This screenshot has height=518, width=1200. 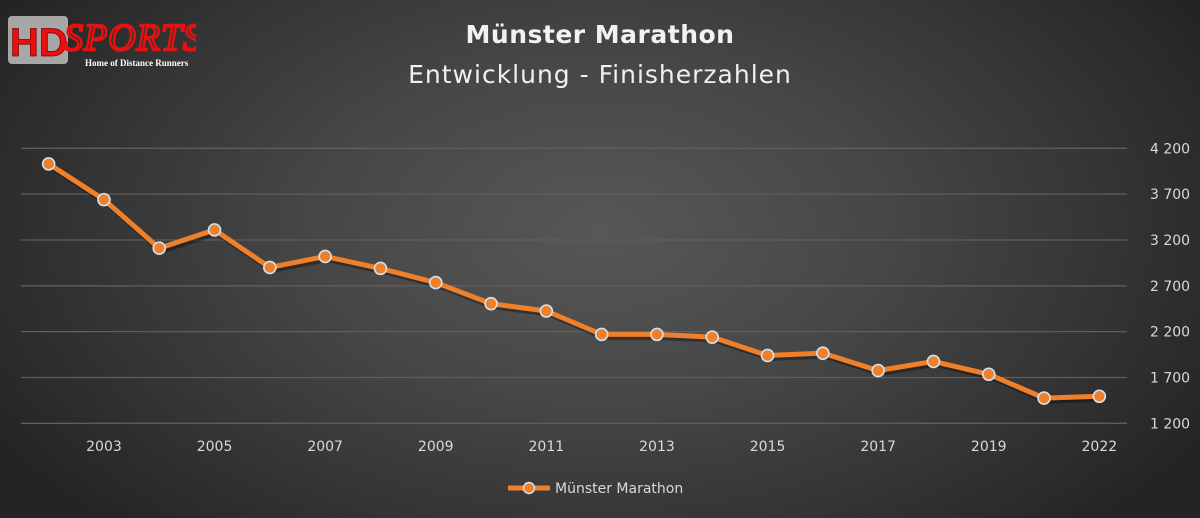 What do you see at coordinates (547, 447) in the screenshot?
I see `x-tick-label: 2011` at bounding box center [547, 447].